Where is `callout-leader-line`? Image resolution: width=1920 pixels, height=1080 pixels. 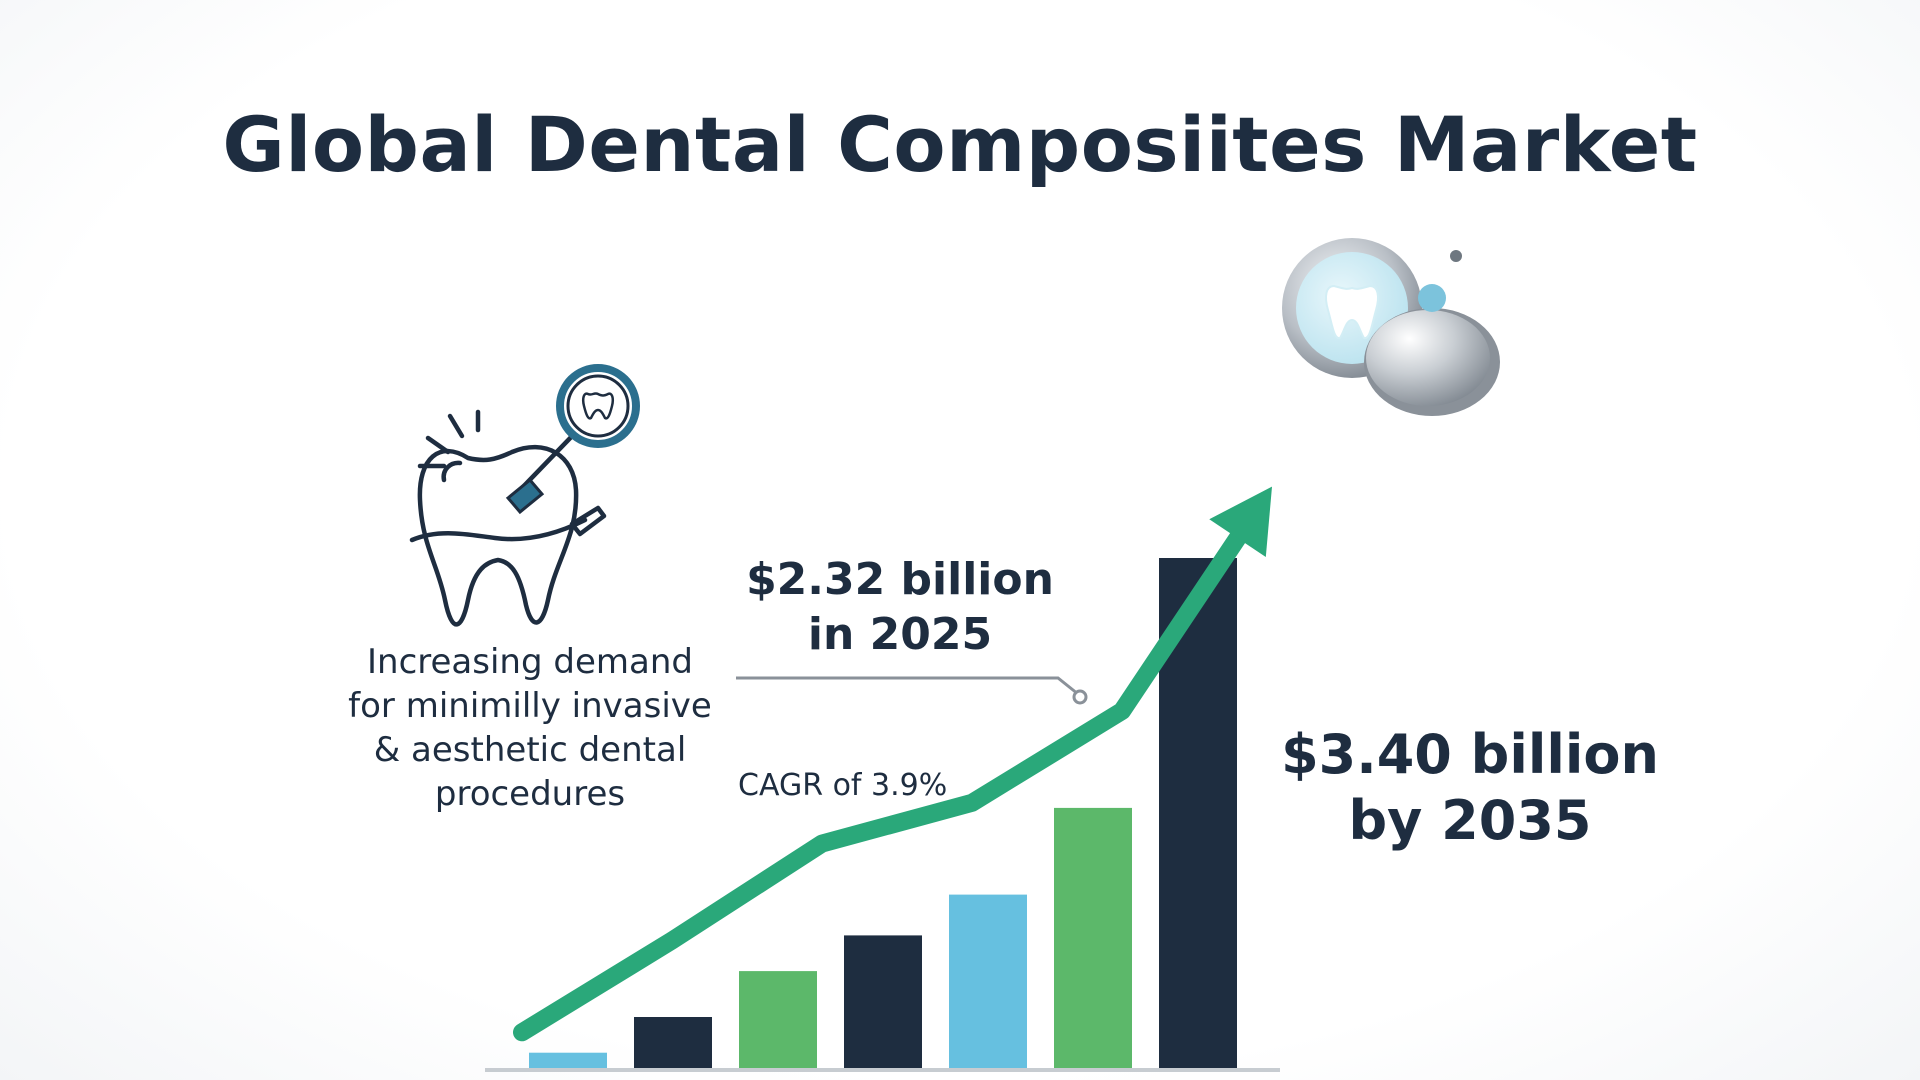 callout-leader-line is located at coordinates (912, 690).